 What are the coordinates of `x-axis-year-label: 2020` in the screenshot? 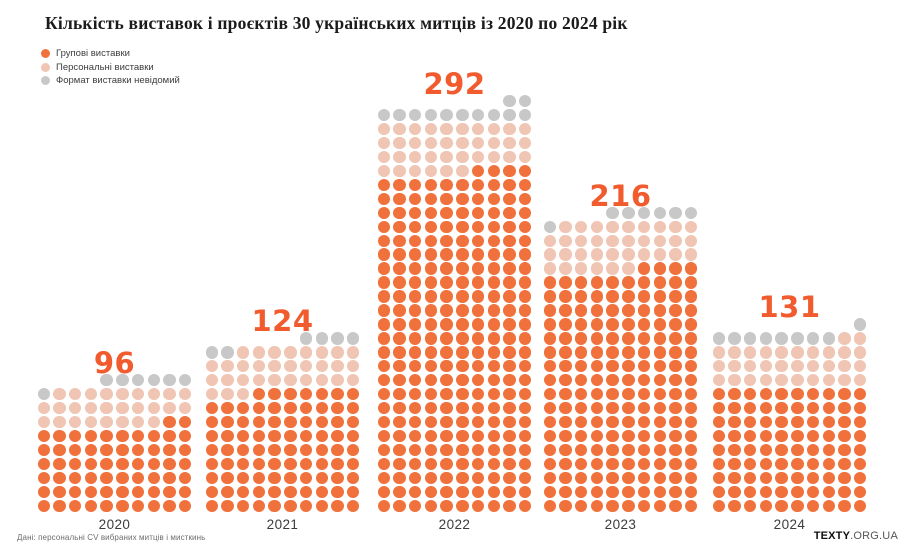 It's located at (114, 524).